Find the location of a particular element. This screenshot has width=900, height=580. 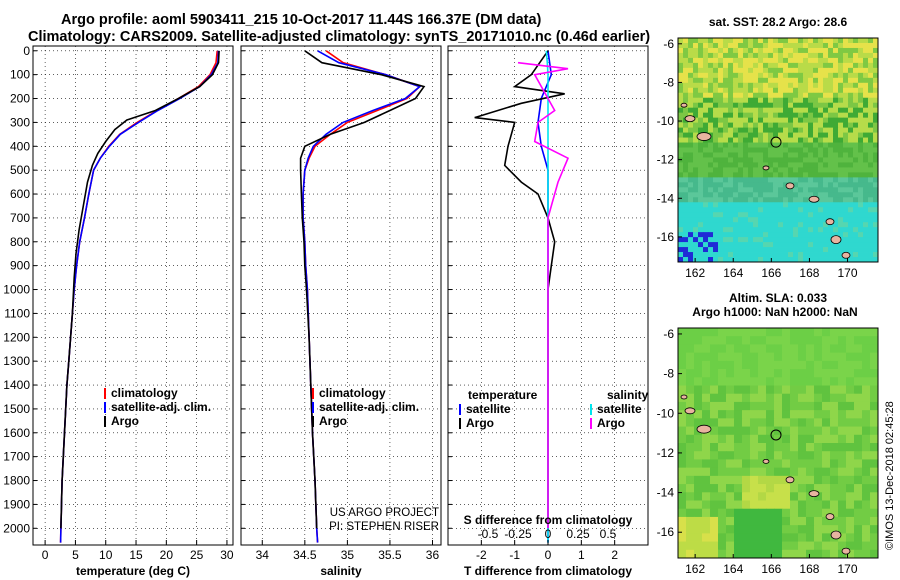

island-shape is located at coordinates (836, 535).